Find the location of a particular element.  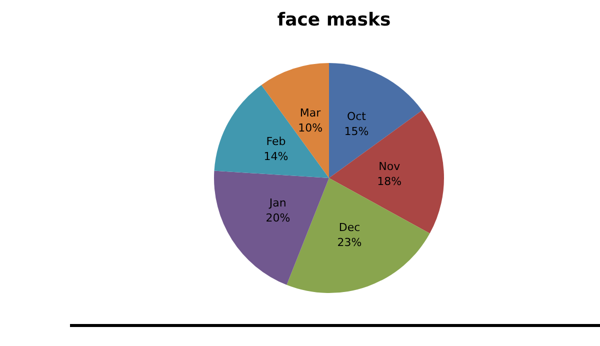

data-label: 20% is located at coordinates (278, 217).